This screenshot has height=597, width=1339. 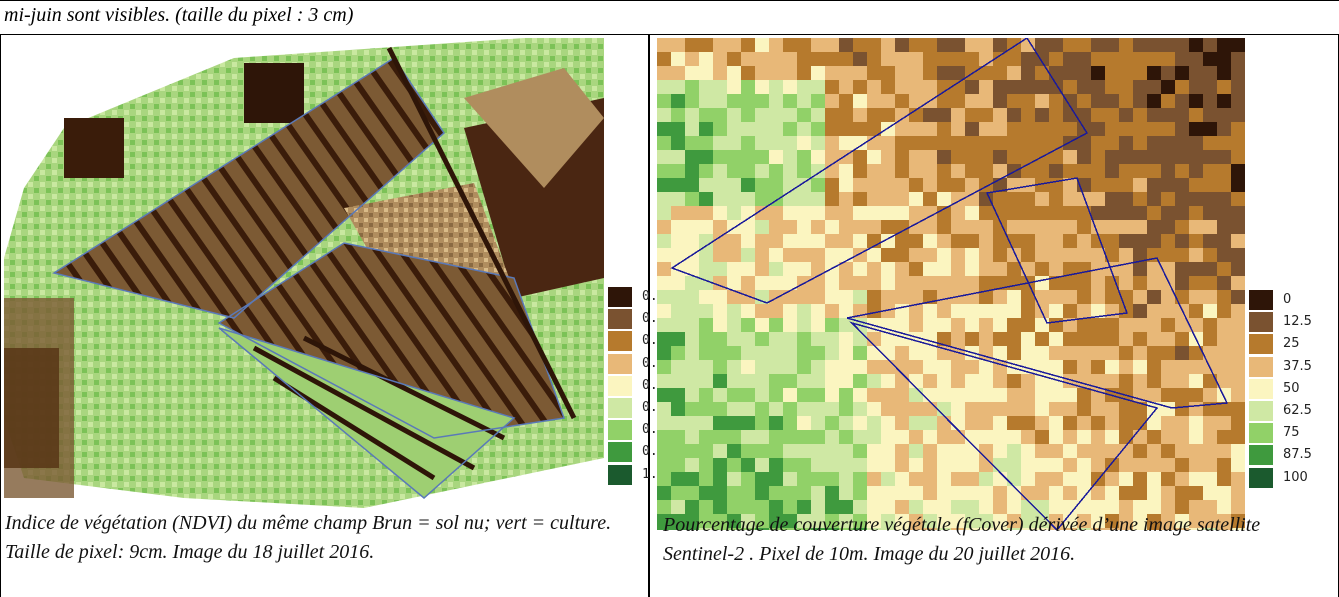 What do you see at coordinates (1297, 322) in the screenshot?
I see `fcover-legend-label: 12.5` at bounding box center [1297, 322].